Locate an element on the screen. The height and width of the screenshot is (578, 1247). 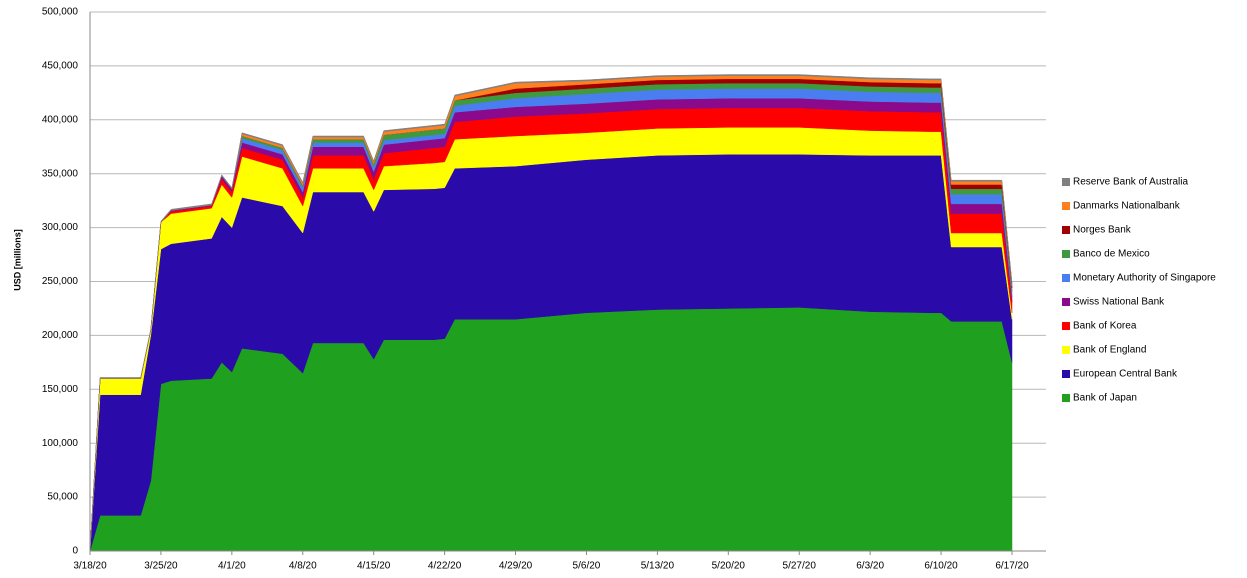
y-tick-label: 350,000 is located at coordinates (60, 173).